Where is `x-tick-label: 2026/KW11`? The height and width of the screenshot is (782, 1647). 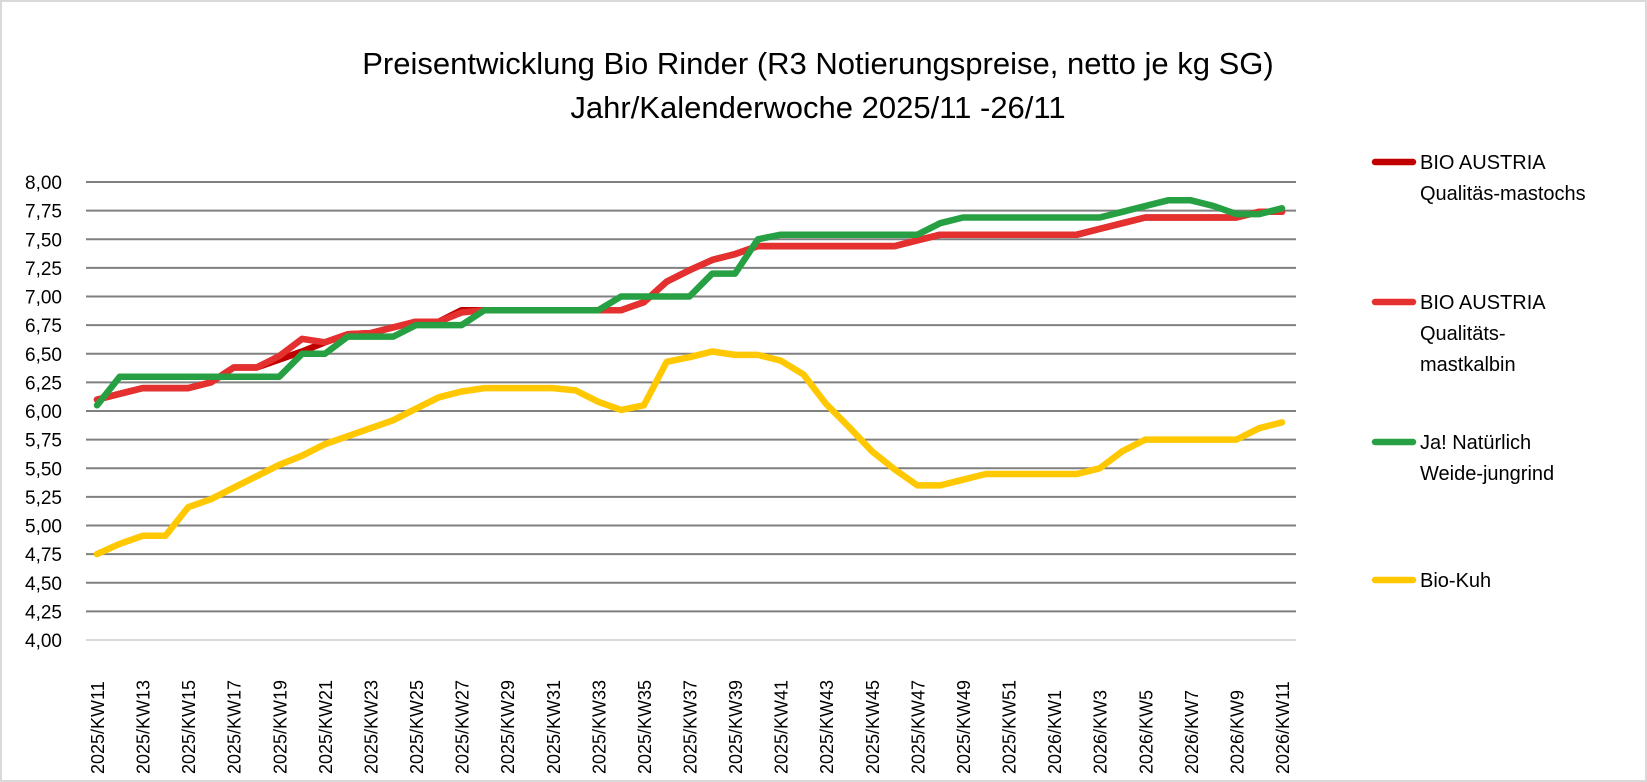
x-tick-label: 2026/KW11 is located at coordinates (1283, 727).